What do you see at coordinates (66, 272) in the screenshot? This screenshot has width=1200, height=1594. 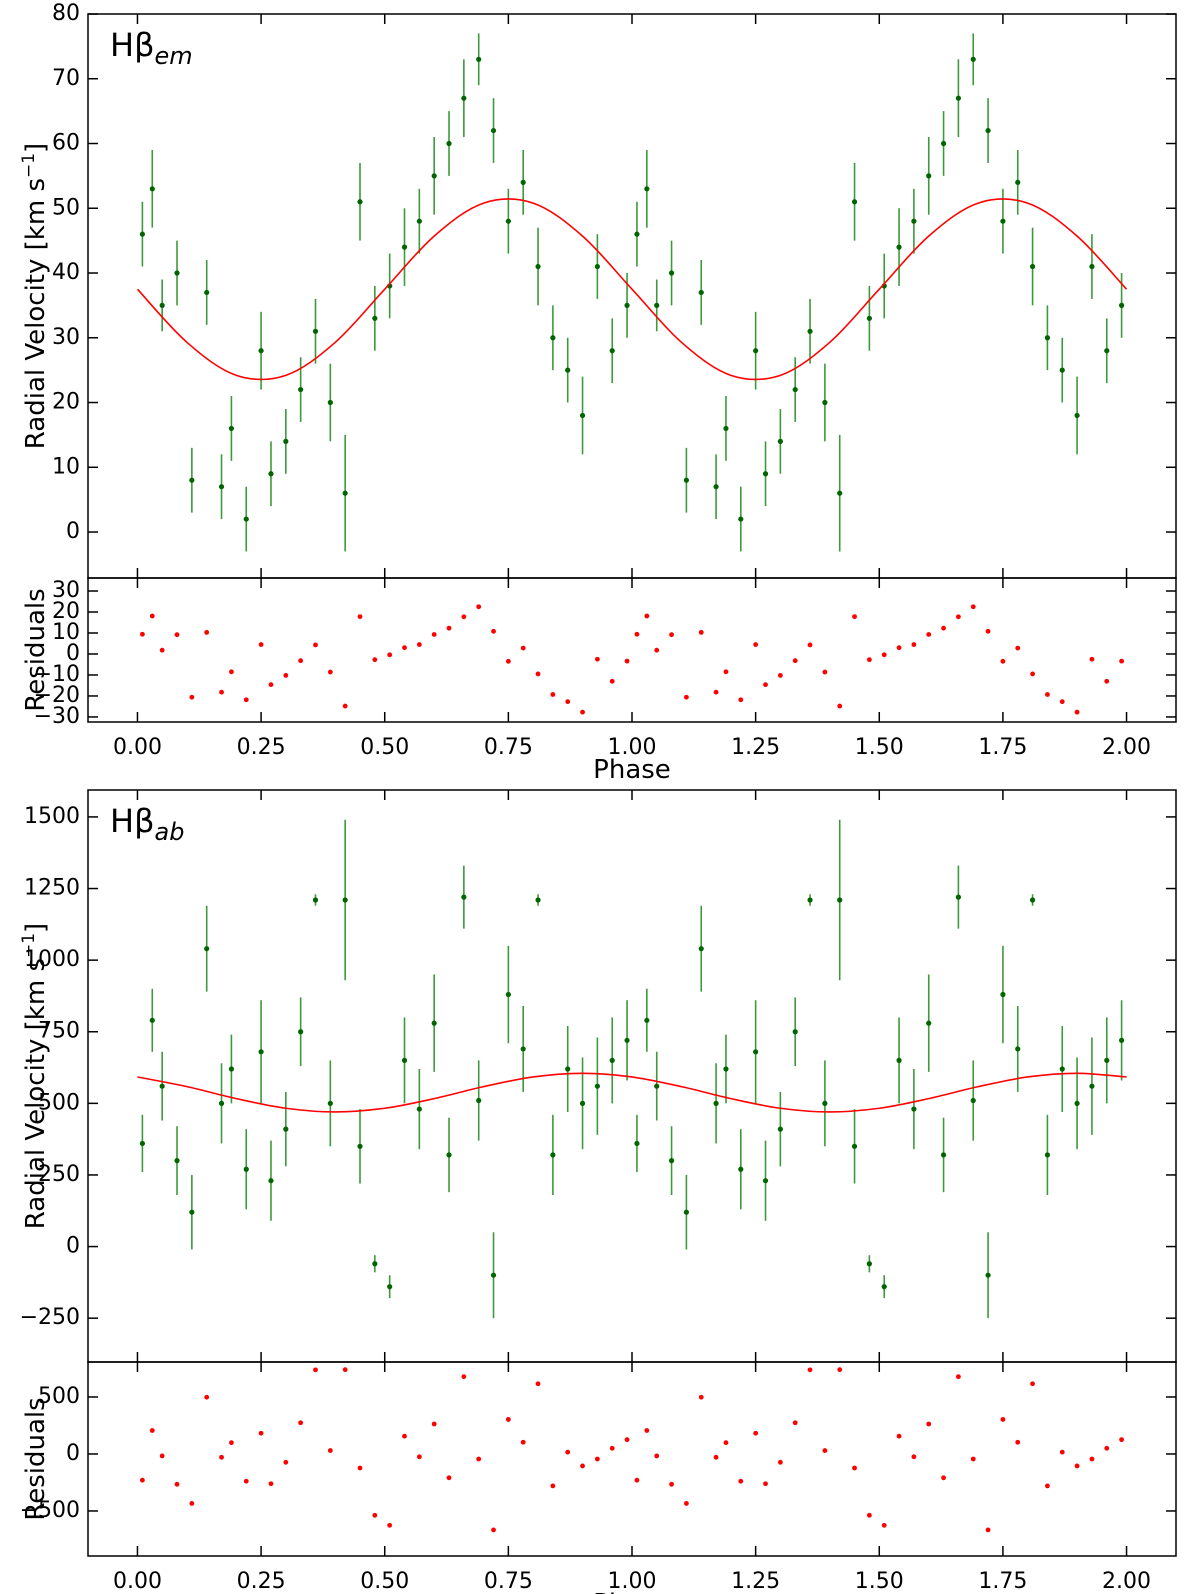 I see `y-tick-label: 40` at bounding box center [66, 272].